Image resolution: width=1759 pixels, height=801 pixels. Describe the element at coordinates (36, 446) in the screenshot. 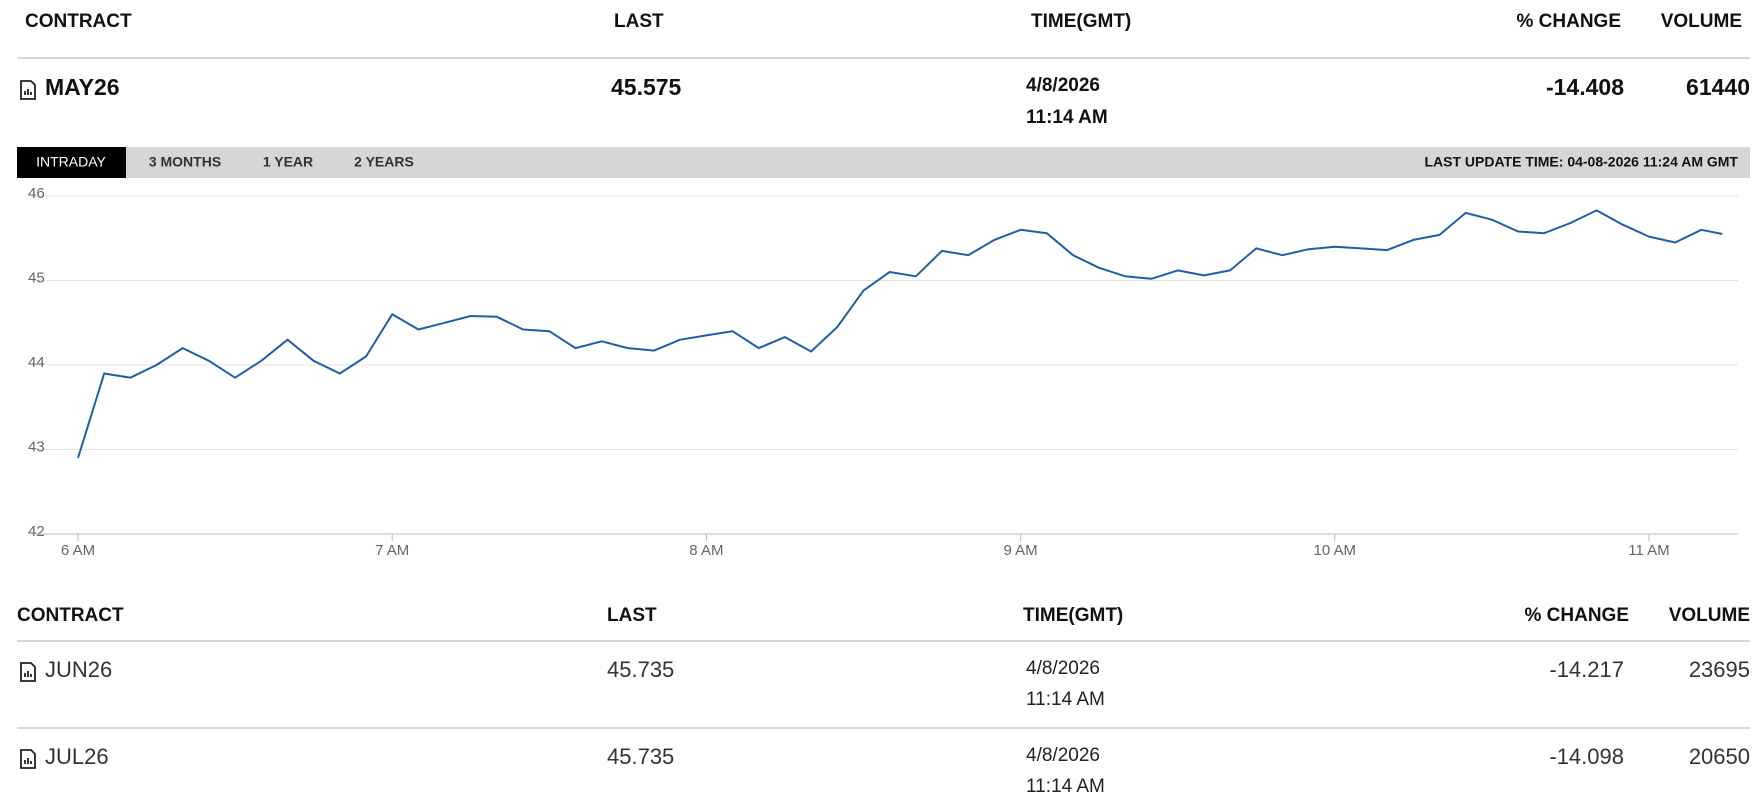

I see `y-tick-label: 43` at that location.